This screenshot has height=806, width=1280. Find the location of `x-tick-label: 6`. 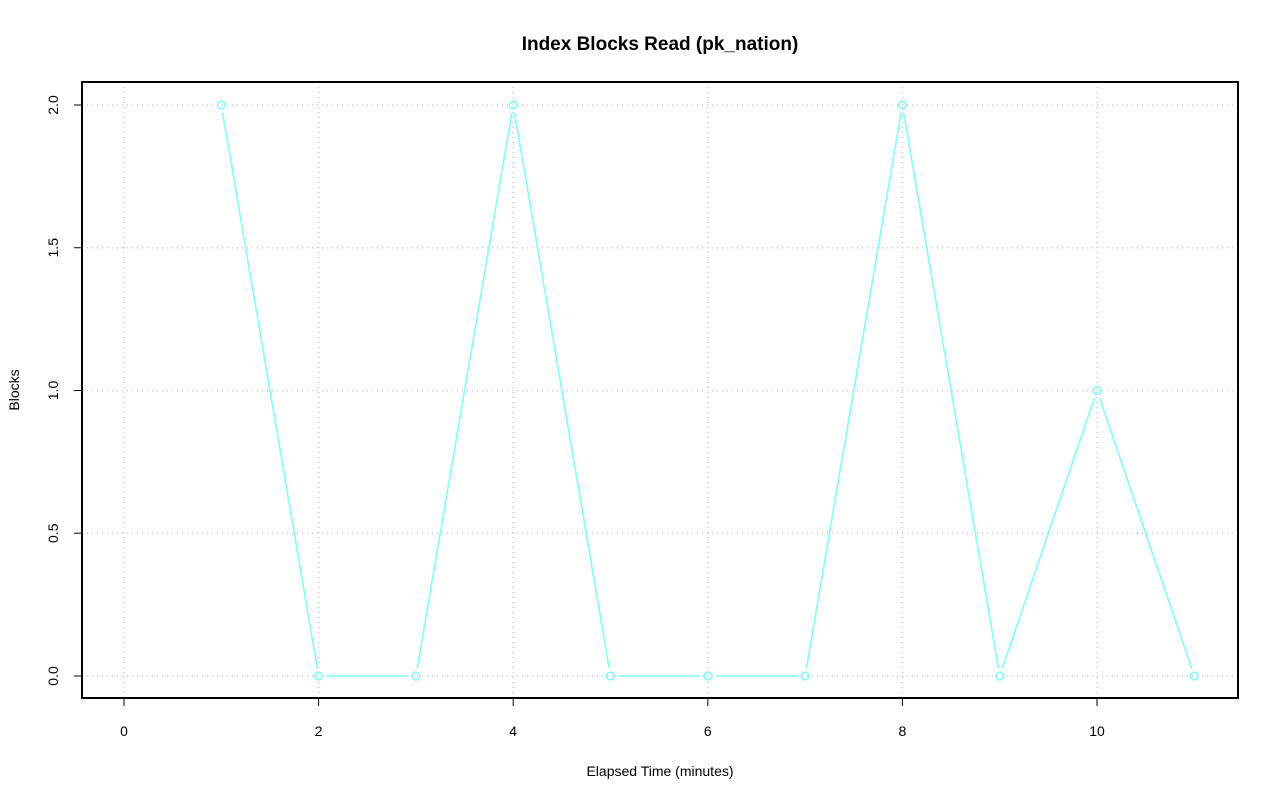

x-tick-label: 6 is located at coordinates (708, 731).